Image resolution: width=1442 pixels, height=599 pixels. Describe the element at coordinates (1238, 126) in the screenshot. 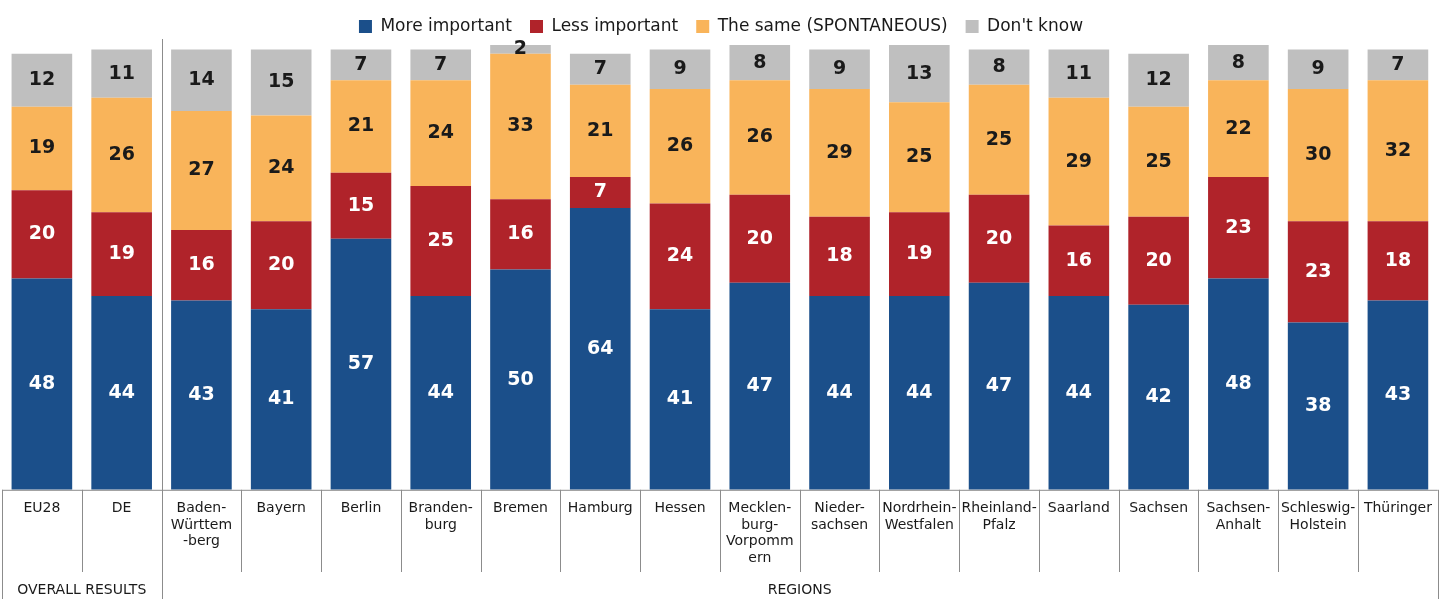

I see `data-label: 22` at that location.